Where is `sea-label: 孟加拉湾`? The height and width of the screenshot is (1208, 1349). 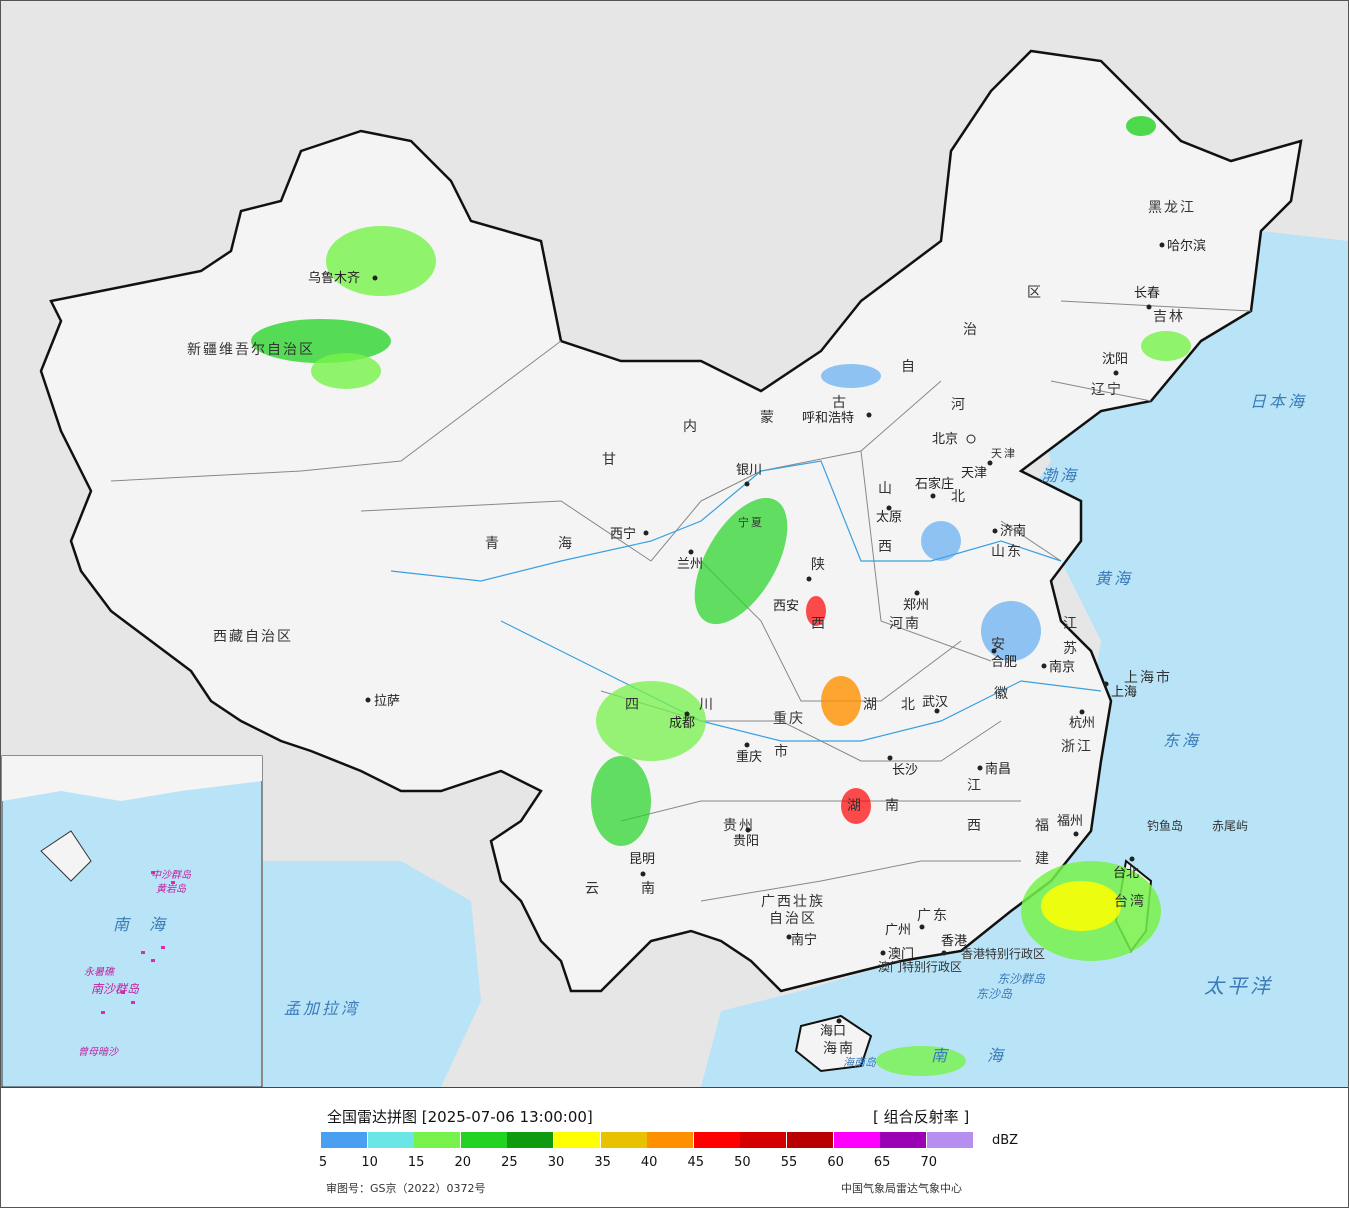
sea-label: 孟加拉湾 is located at coordinates (322, 1008).